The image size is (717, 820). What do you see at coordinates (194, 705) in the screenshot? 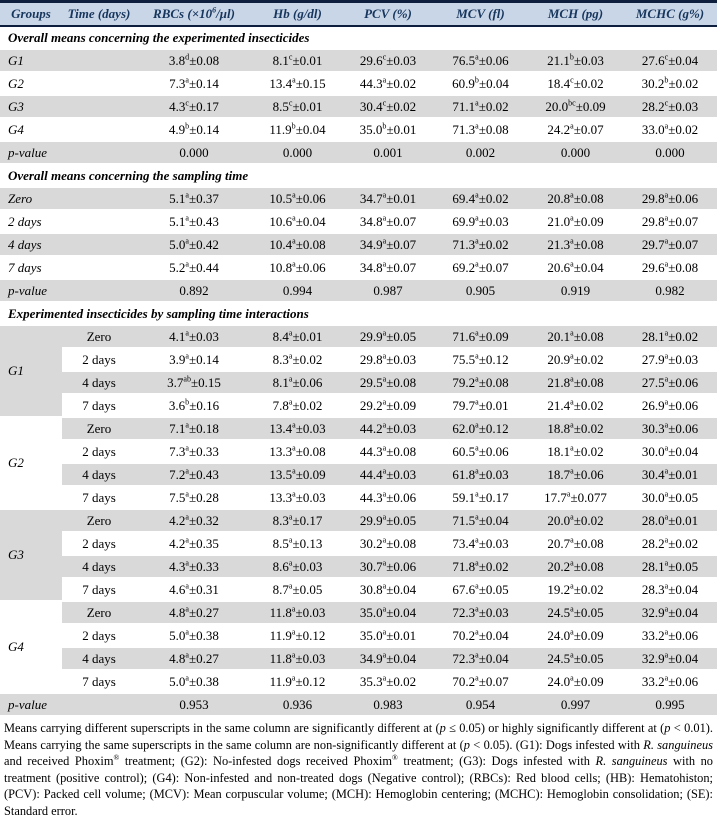
I see `data-cell: 0.953` at bounding box center [194, 705].